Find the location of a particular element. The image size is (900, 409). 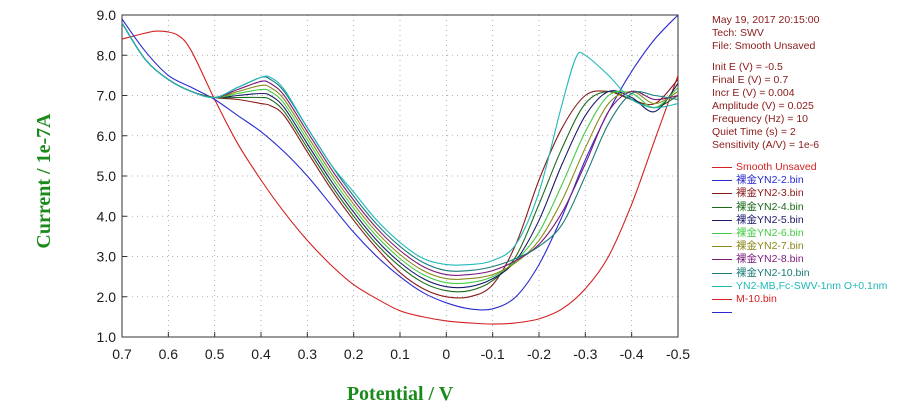

param-amplitude: Amplitude (V) = 0.025 is located at coordinates (763, 106).